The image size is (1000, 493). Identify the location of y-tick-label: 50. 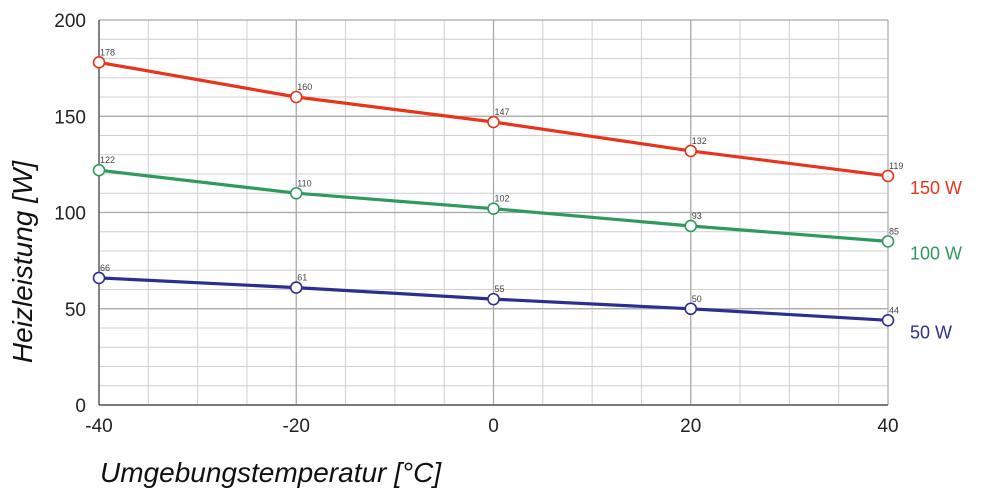
(75, 310).